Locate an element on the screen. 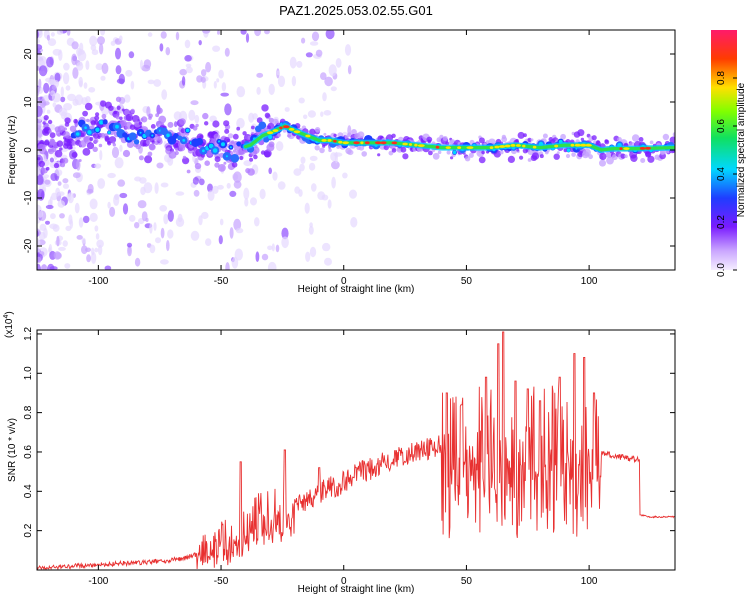  x-tick-label: -50 is located at coordinates (221, 281).